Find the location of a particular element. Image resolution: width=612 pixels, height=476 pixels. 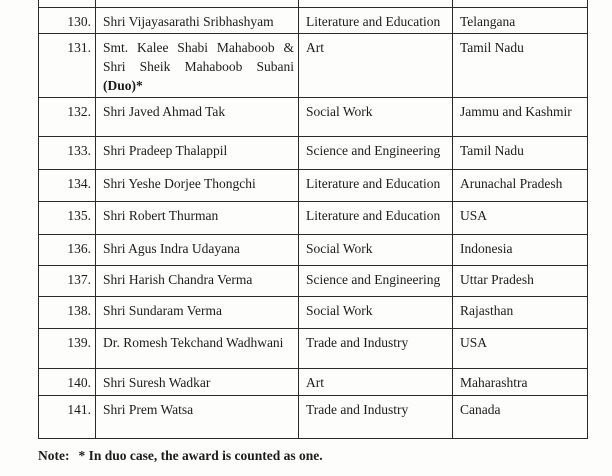

name-cell: Shri Robert Thurman is located at coordinates (197, 218).